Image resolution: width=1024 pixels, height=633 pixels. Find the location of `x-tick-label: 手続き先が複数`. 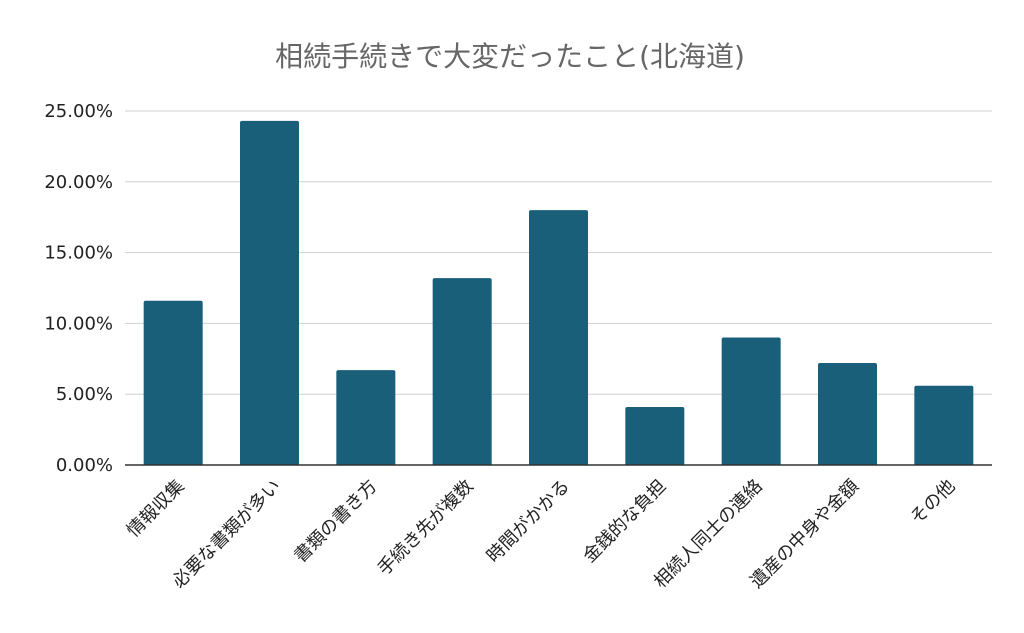

x-tick-label: 手続き先が複数 is located at coordinates (426, 528).